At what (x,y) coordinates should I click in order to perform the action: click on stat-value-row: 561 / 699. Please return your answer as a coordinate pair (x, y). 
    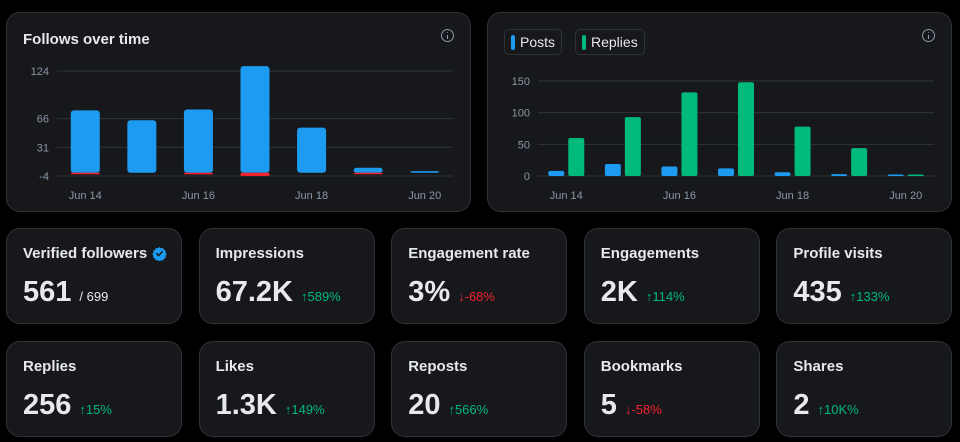
    Looking at the image, I should click on (65, 292).